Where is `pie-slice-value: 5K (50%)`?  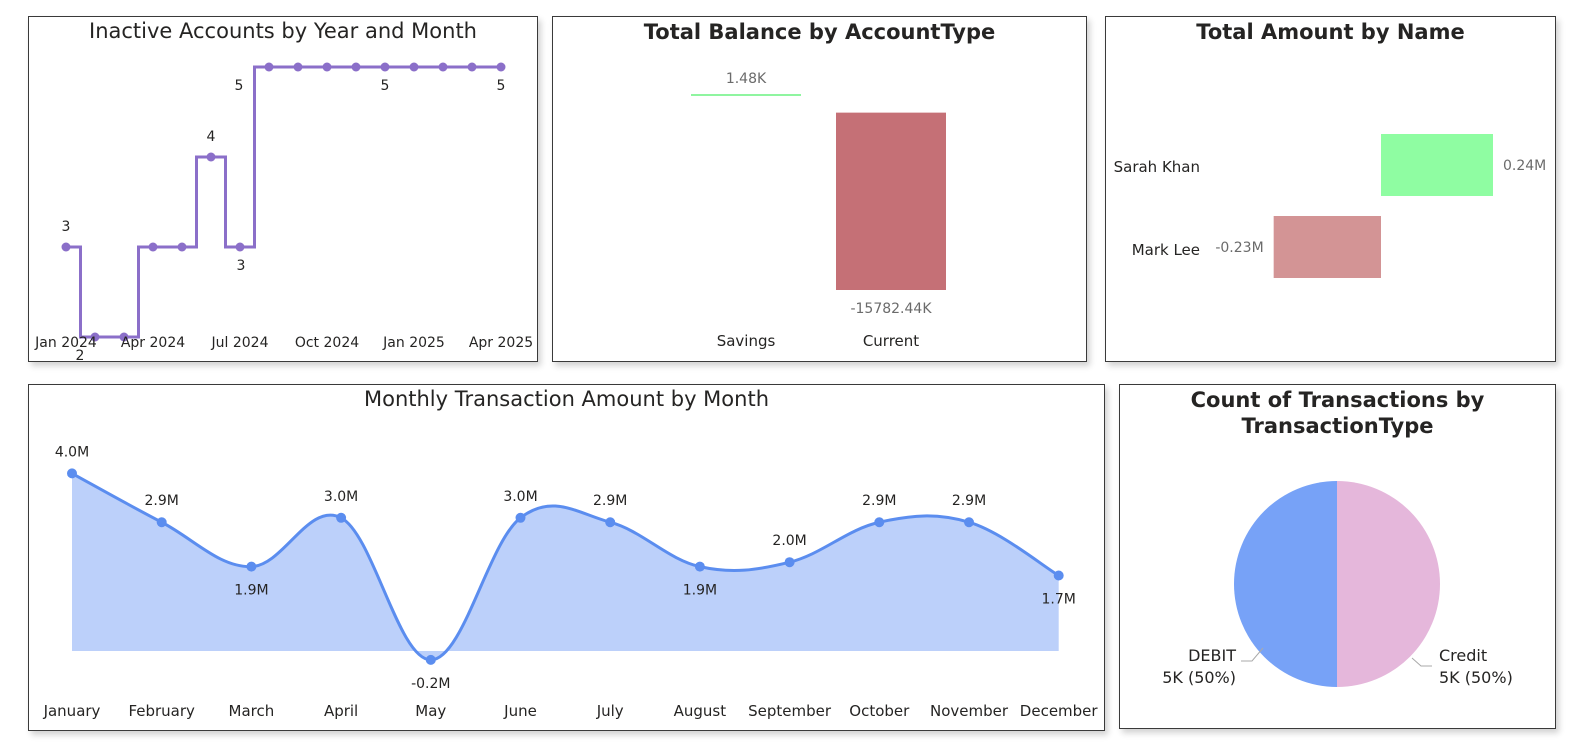 pie-slice-value: 5K (50%) is located at coordinates (1476, 677).